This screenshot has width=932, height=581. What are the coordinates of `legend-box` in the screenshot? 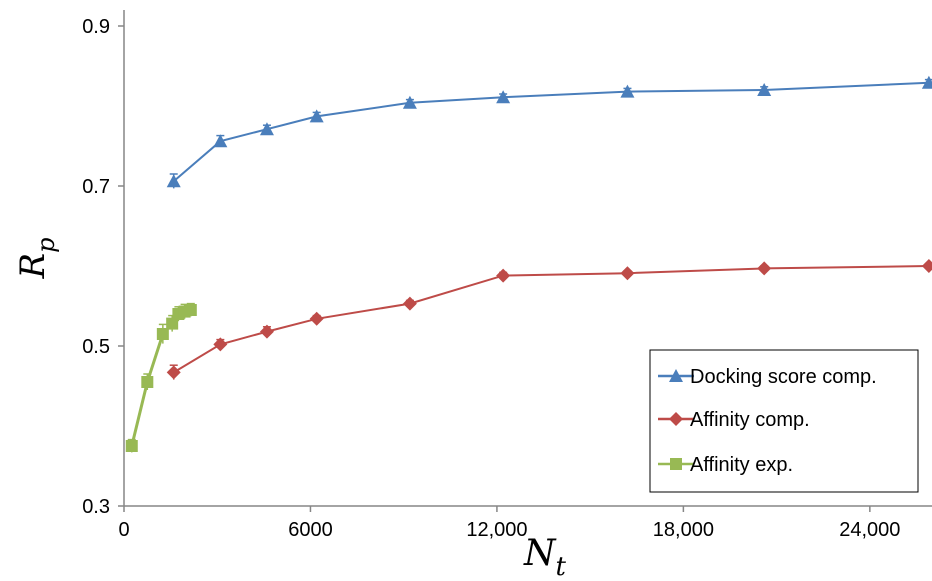 It's located at (784, 421).